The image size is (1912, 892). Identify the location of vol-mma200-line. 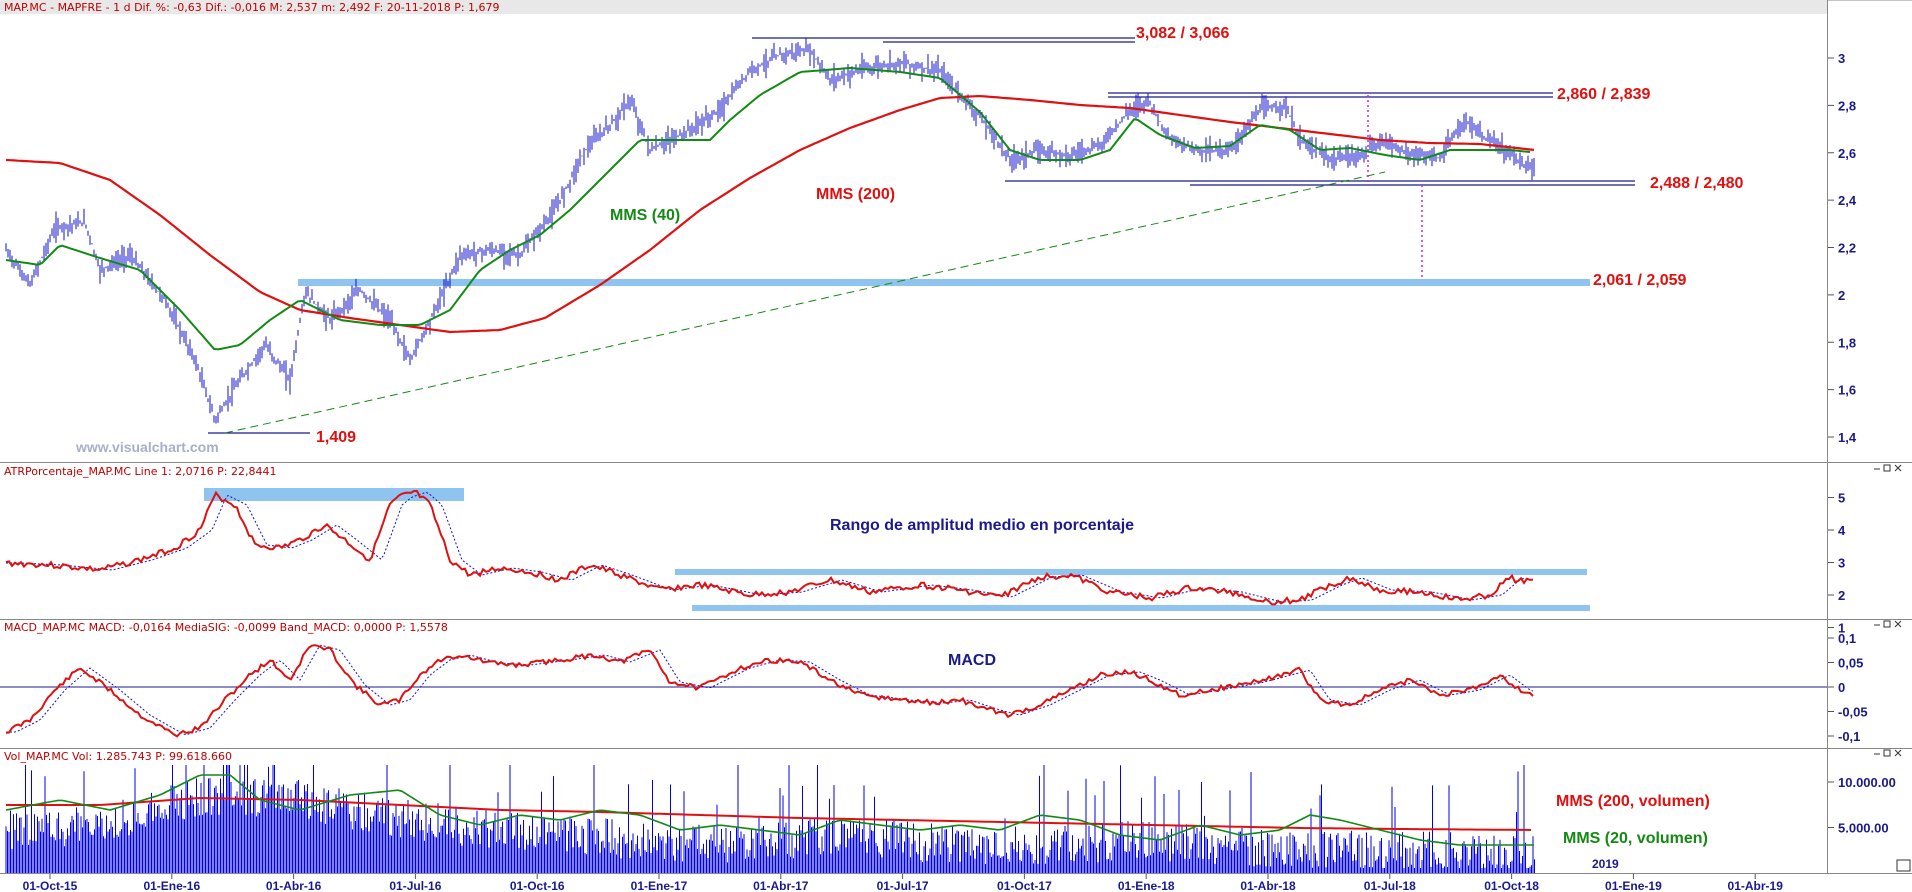
(769, 813).